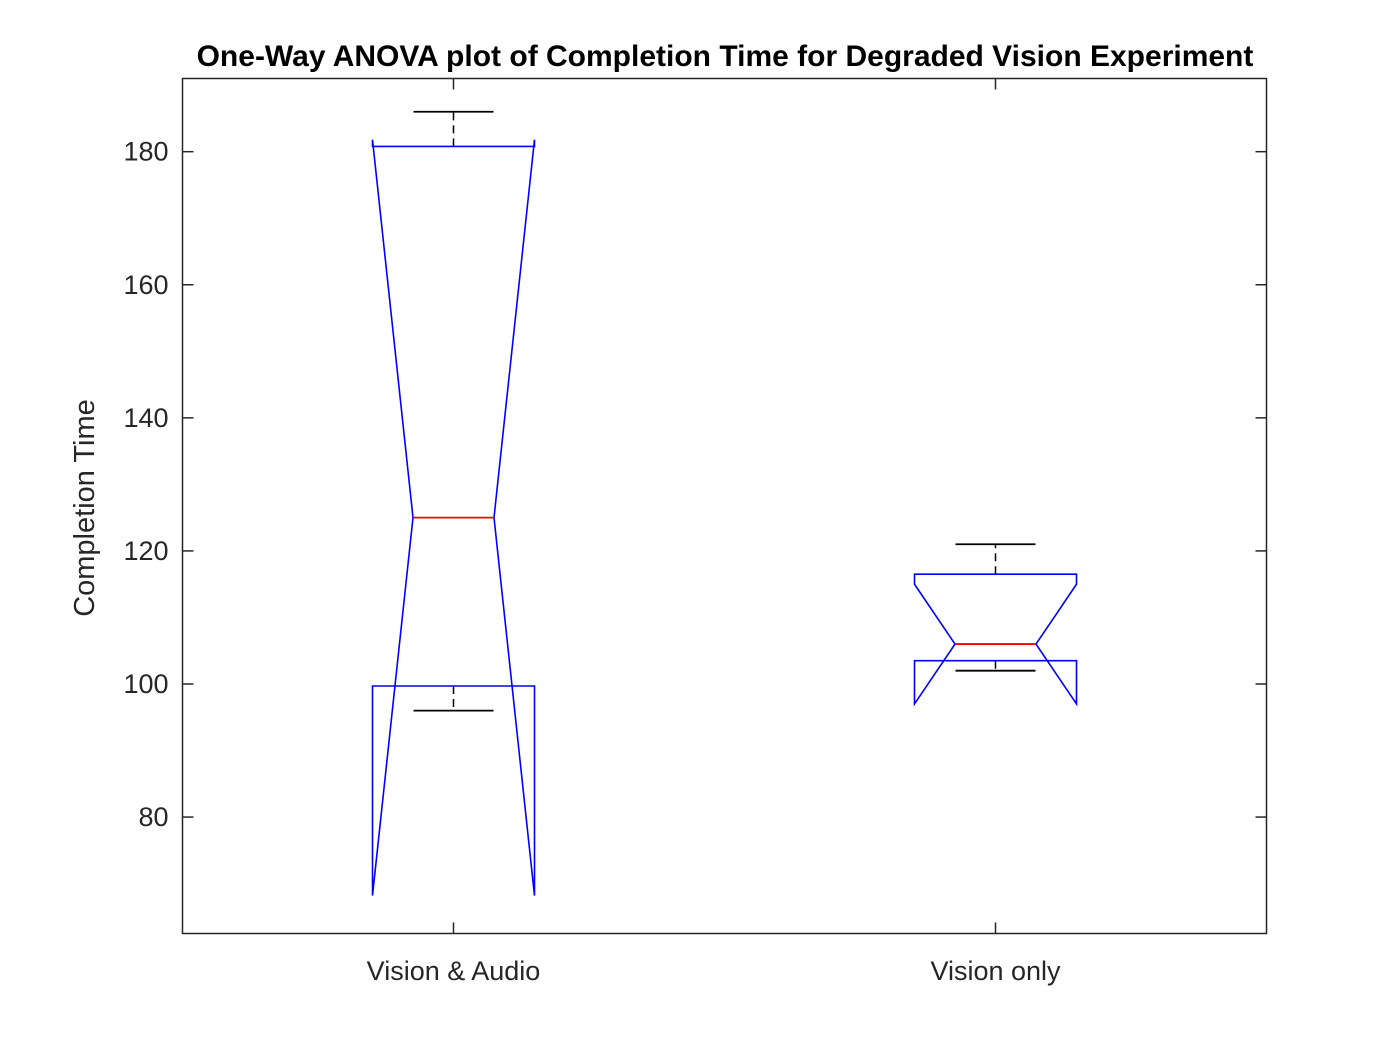 The width and height of the screenshot is (1400, 1055). I want to click on x-tick-label-1: Vision only, so click(995, 971).